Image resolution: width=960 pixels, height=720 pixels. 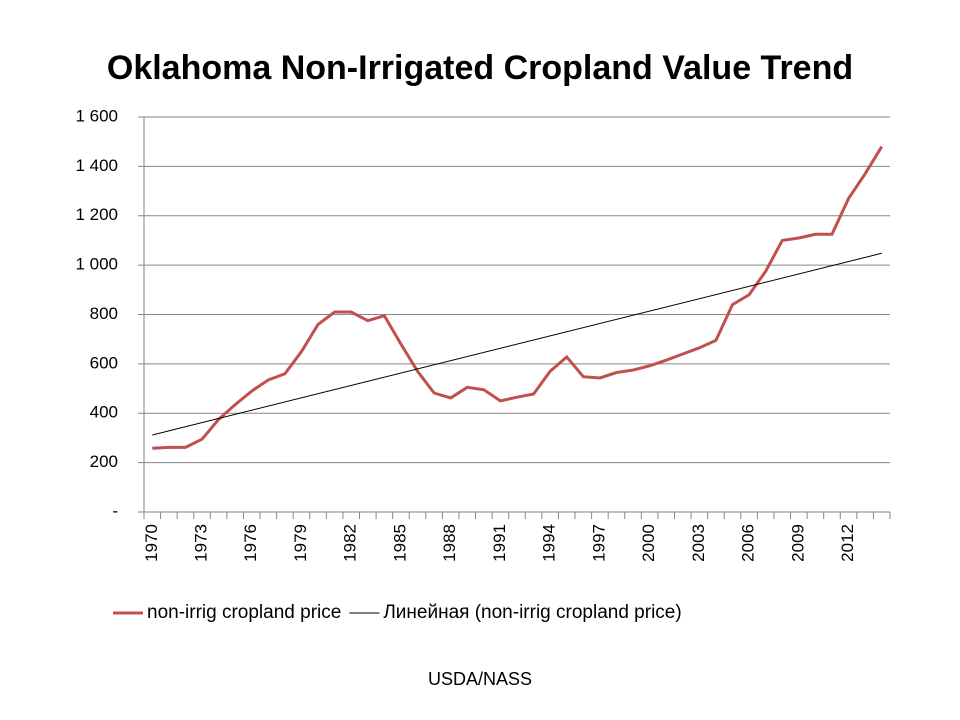 I want to click on x-tick-label: 1985, so click(x=399, y=543).